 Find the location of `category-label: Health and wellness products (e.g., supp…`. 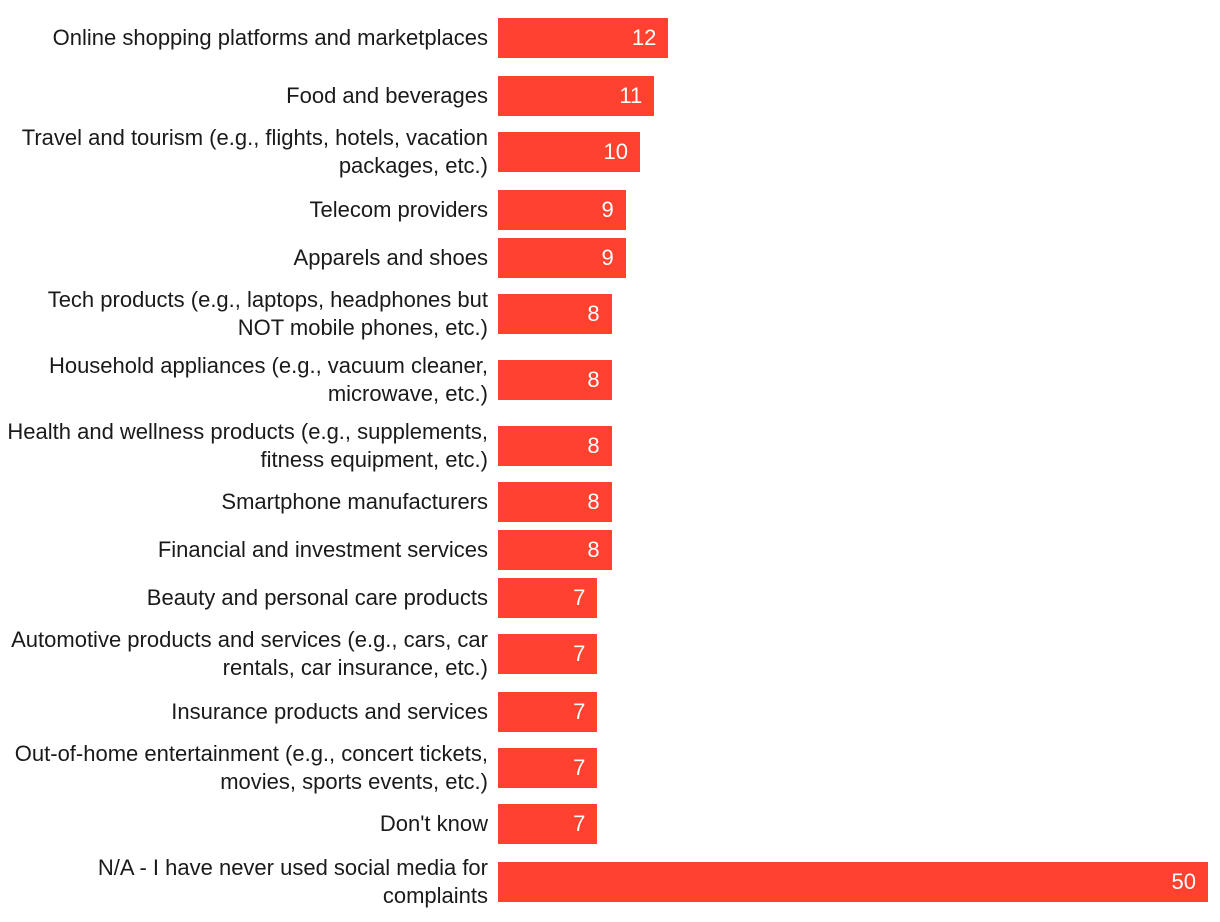

category-label: Health and wellness products (e.g., supp… is located at coordinates (247, 445).